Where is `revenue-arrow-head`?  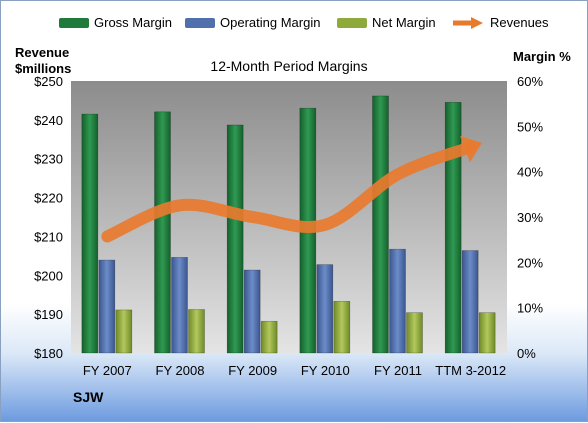 revenue-arrow-head is located at coordinates (471, 149).